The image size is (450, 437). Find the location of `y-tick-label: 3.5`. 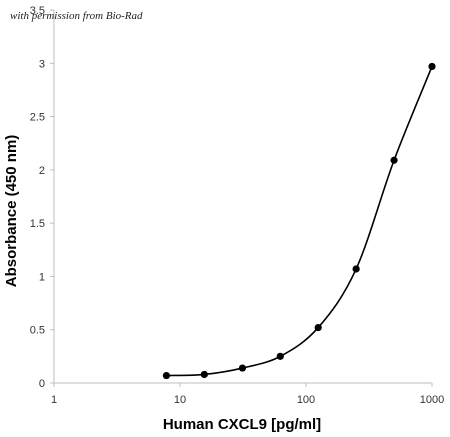

y-tick-label: 3.5 is located at coordinates (37, 11).